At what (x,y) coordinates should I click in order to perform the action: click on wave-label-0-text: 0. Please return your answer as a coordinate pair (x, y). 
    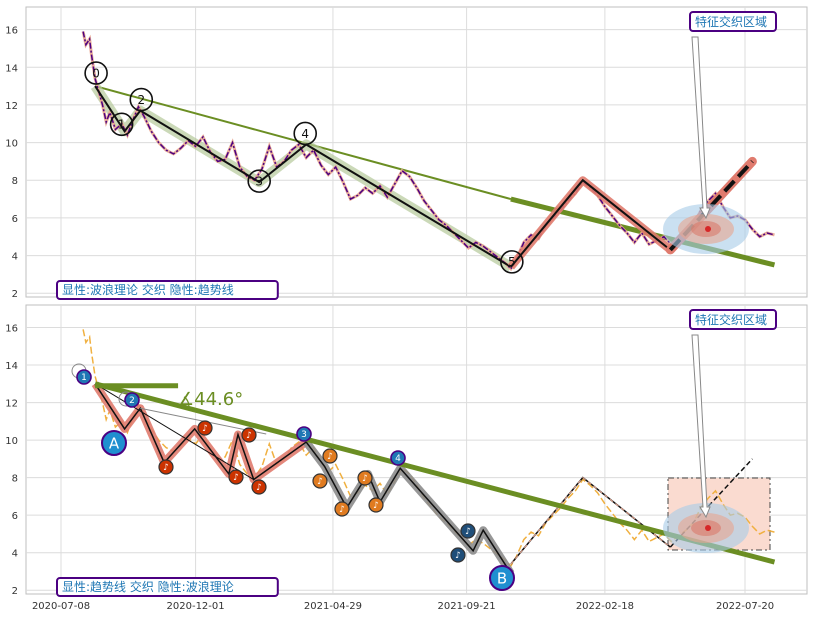
    Looking at the image, I should click on (96, 73).